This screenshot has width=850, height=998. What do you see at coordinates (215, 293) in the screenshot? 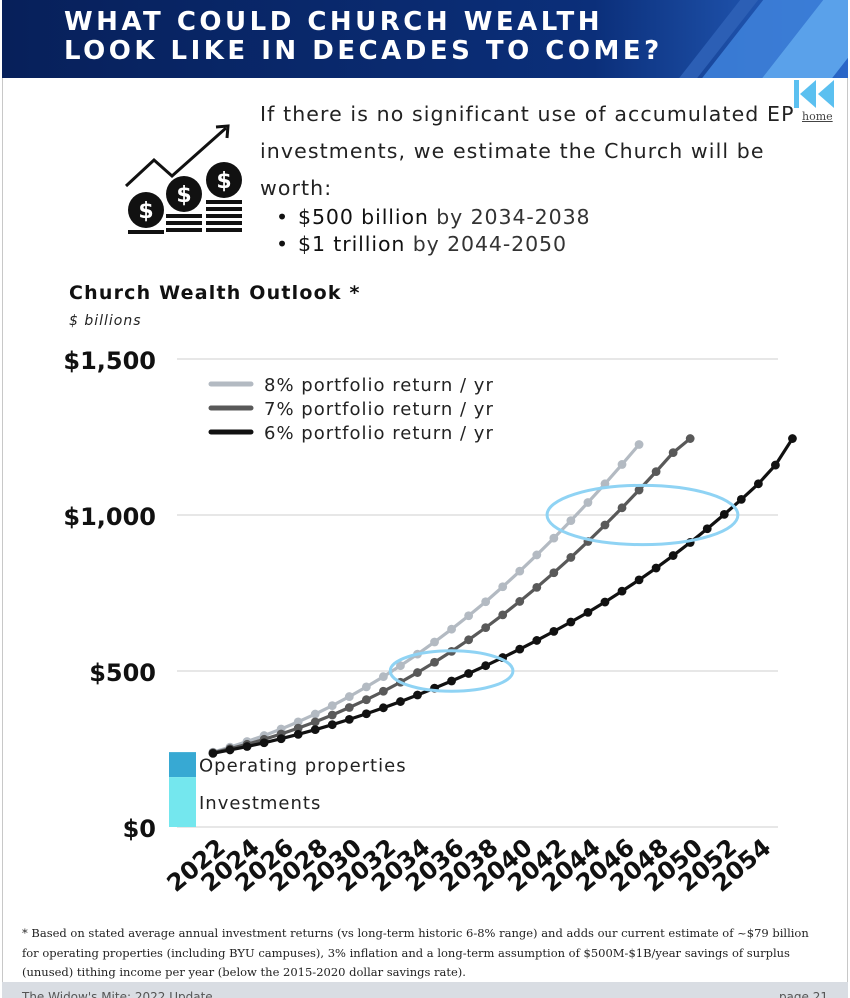
I see `chart-title: Church Wealth Outlook *` at bounding box center [215, 293].